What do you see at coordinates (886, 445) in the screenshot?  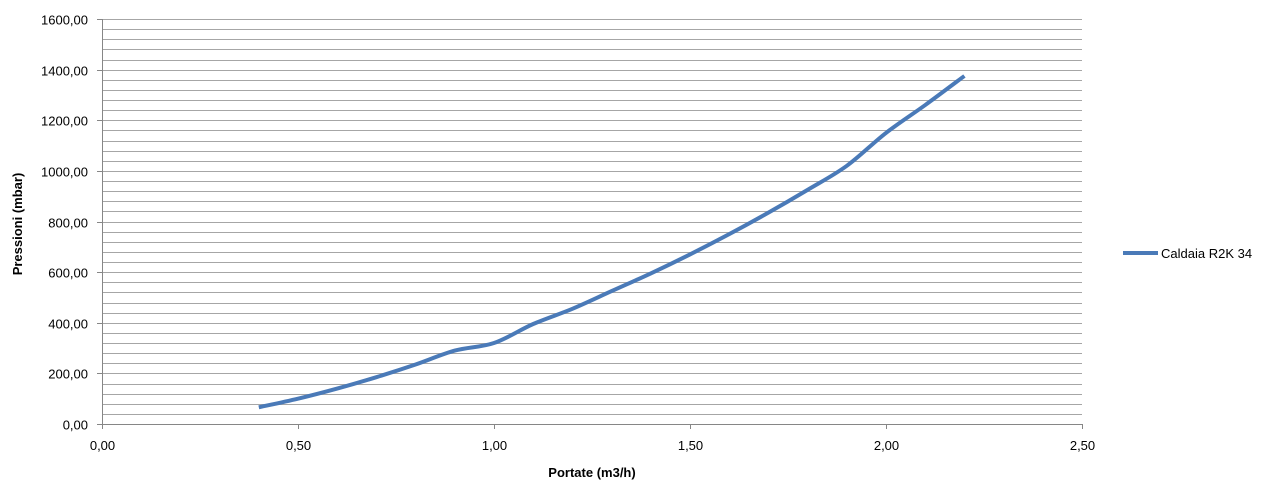 I see `x-tick-label: 2,00` at bounding box center [886, 445].